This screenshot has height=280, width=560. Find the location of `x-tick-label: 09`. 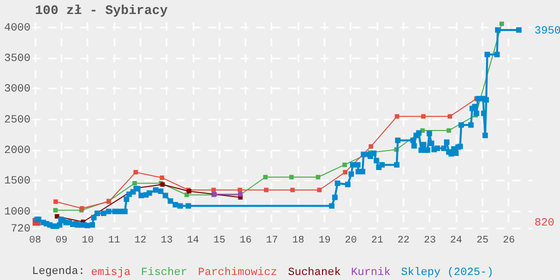

x-tick-label: 09 is located at coordinates (61, 241).